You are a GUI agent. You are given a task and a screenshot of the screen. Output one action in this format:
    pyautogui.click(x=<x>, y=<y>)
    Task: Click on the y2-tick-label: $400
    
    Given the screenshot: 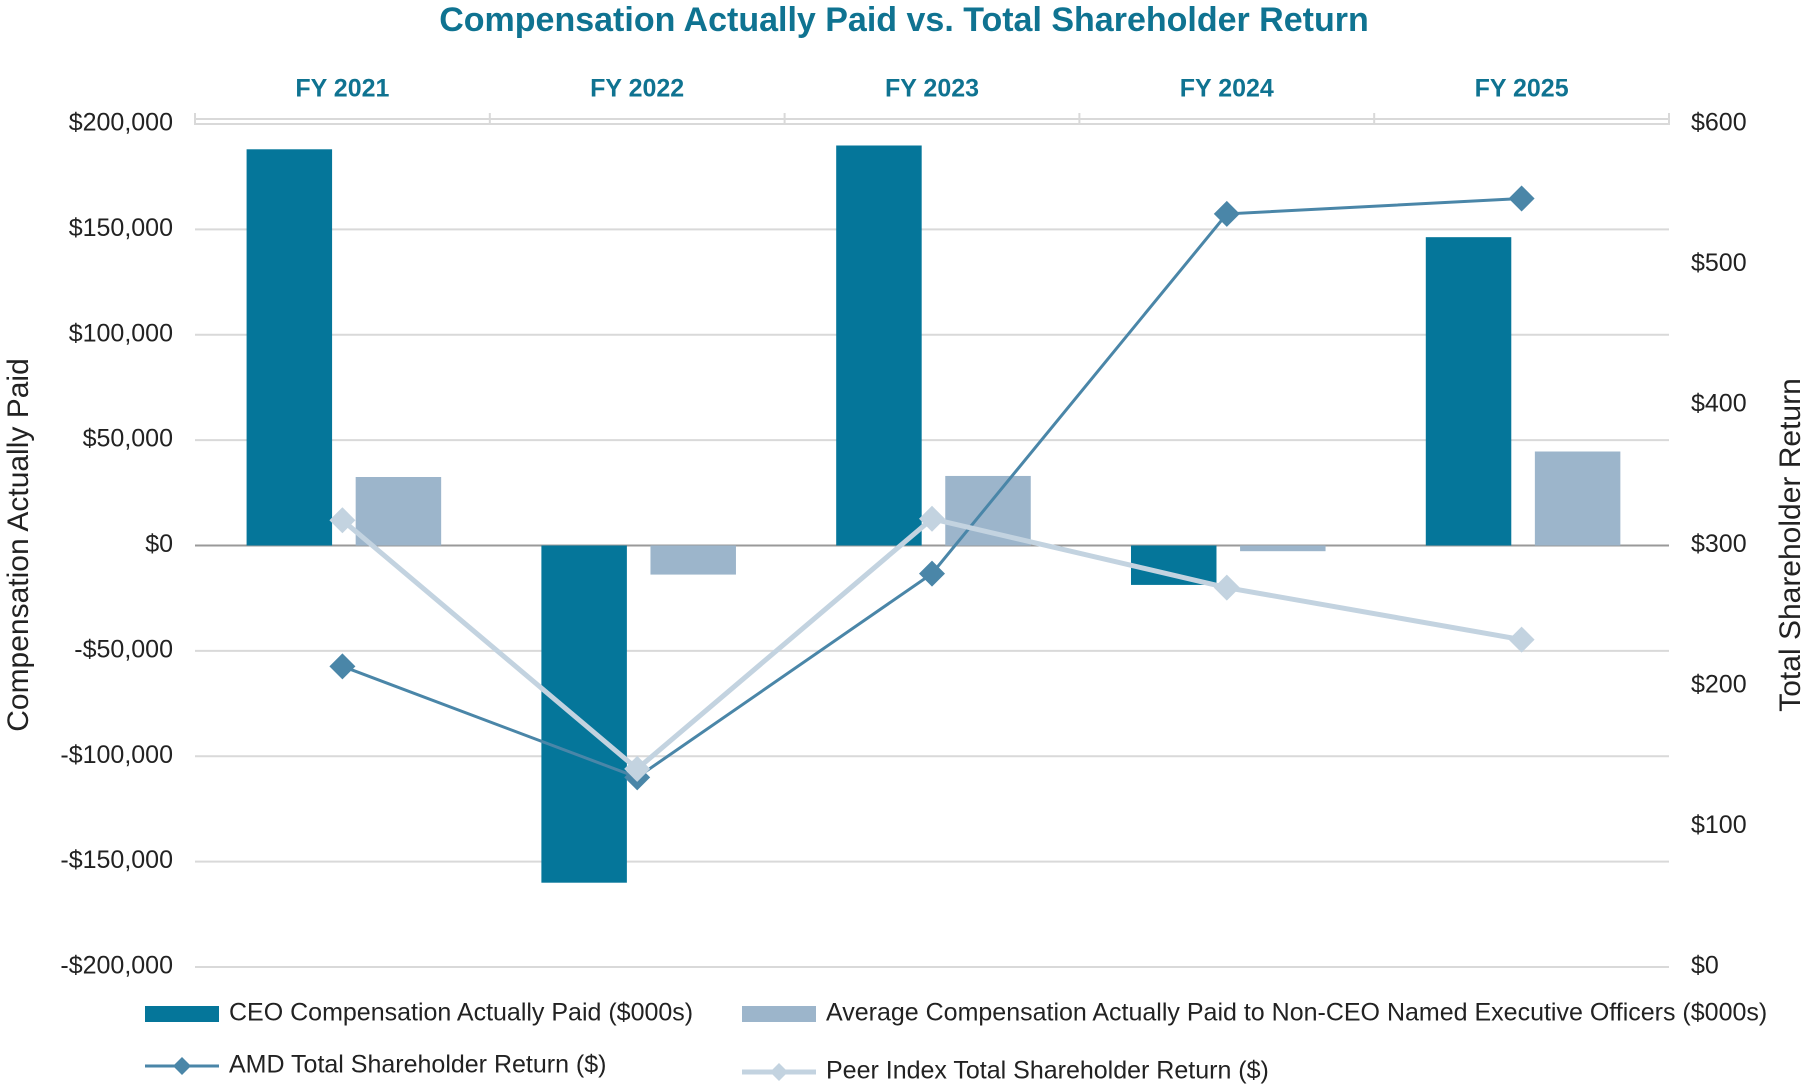 What is the action you would take?
    pyautogui.click(x=1719, y=404)
    